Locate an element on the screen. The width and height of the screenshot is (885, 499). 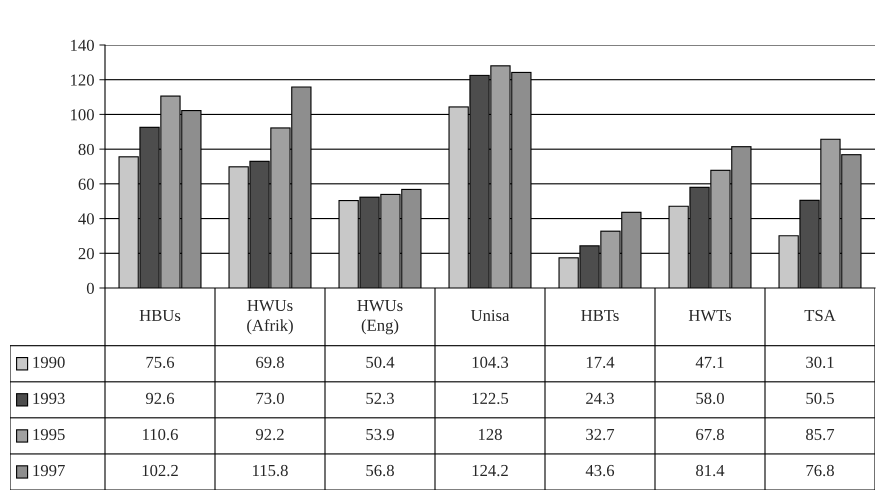
data-label: 47.1 is located at coordinates (710, 362).